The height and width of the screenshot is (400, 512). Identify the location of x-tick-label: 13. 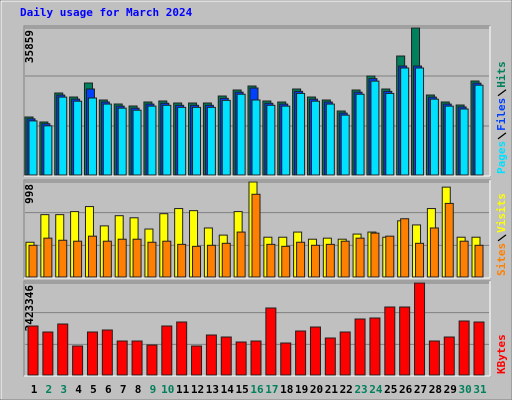
(212, 389).